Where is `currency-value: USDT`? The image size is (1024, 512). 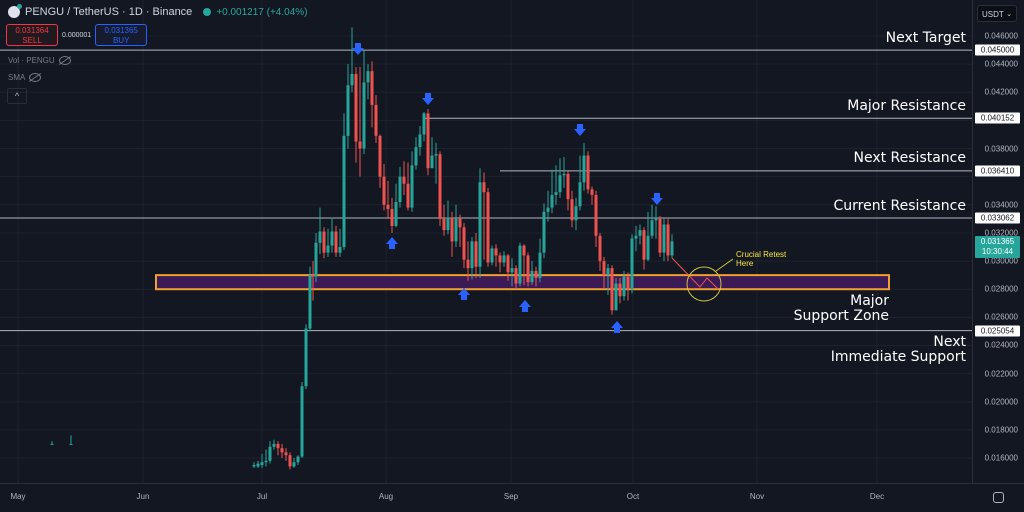 currency-value: USDT is located at coordinates (993, 14).